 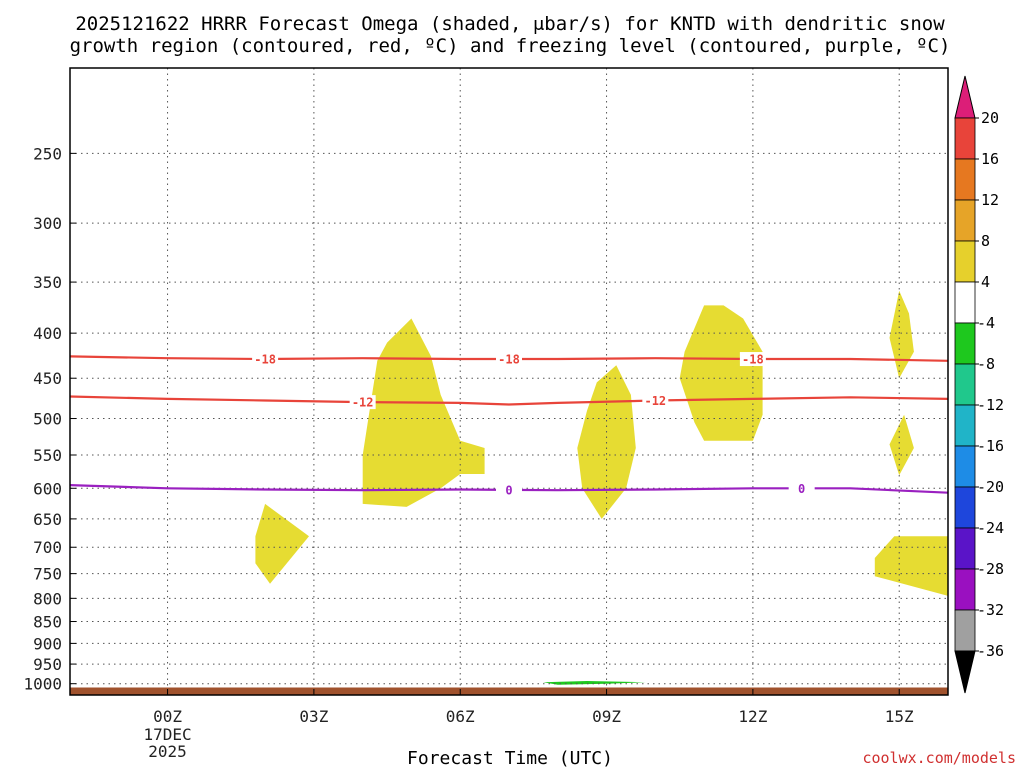 I want to click on colorbar: 20 16 12 8 4 -4 -8 -12 -16 -20 -24 -28 -32 -36, so click(x=979, y=384).